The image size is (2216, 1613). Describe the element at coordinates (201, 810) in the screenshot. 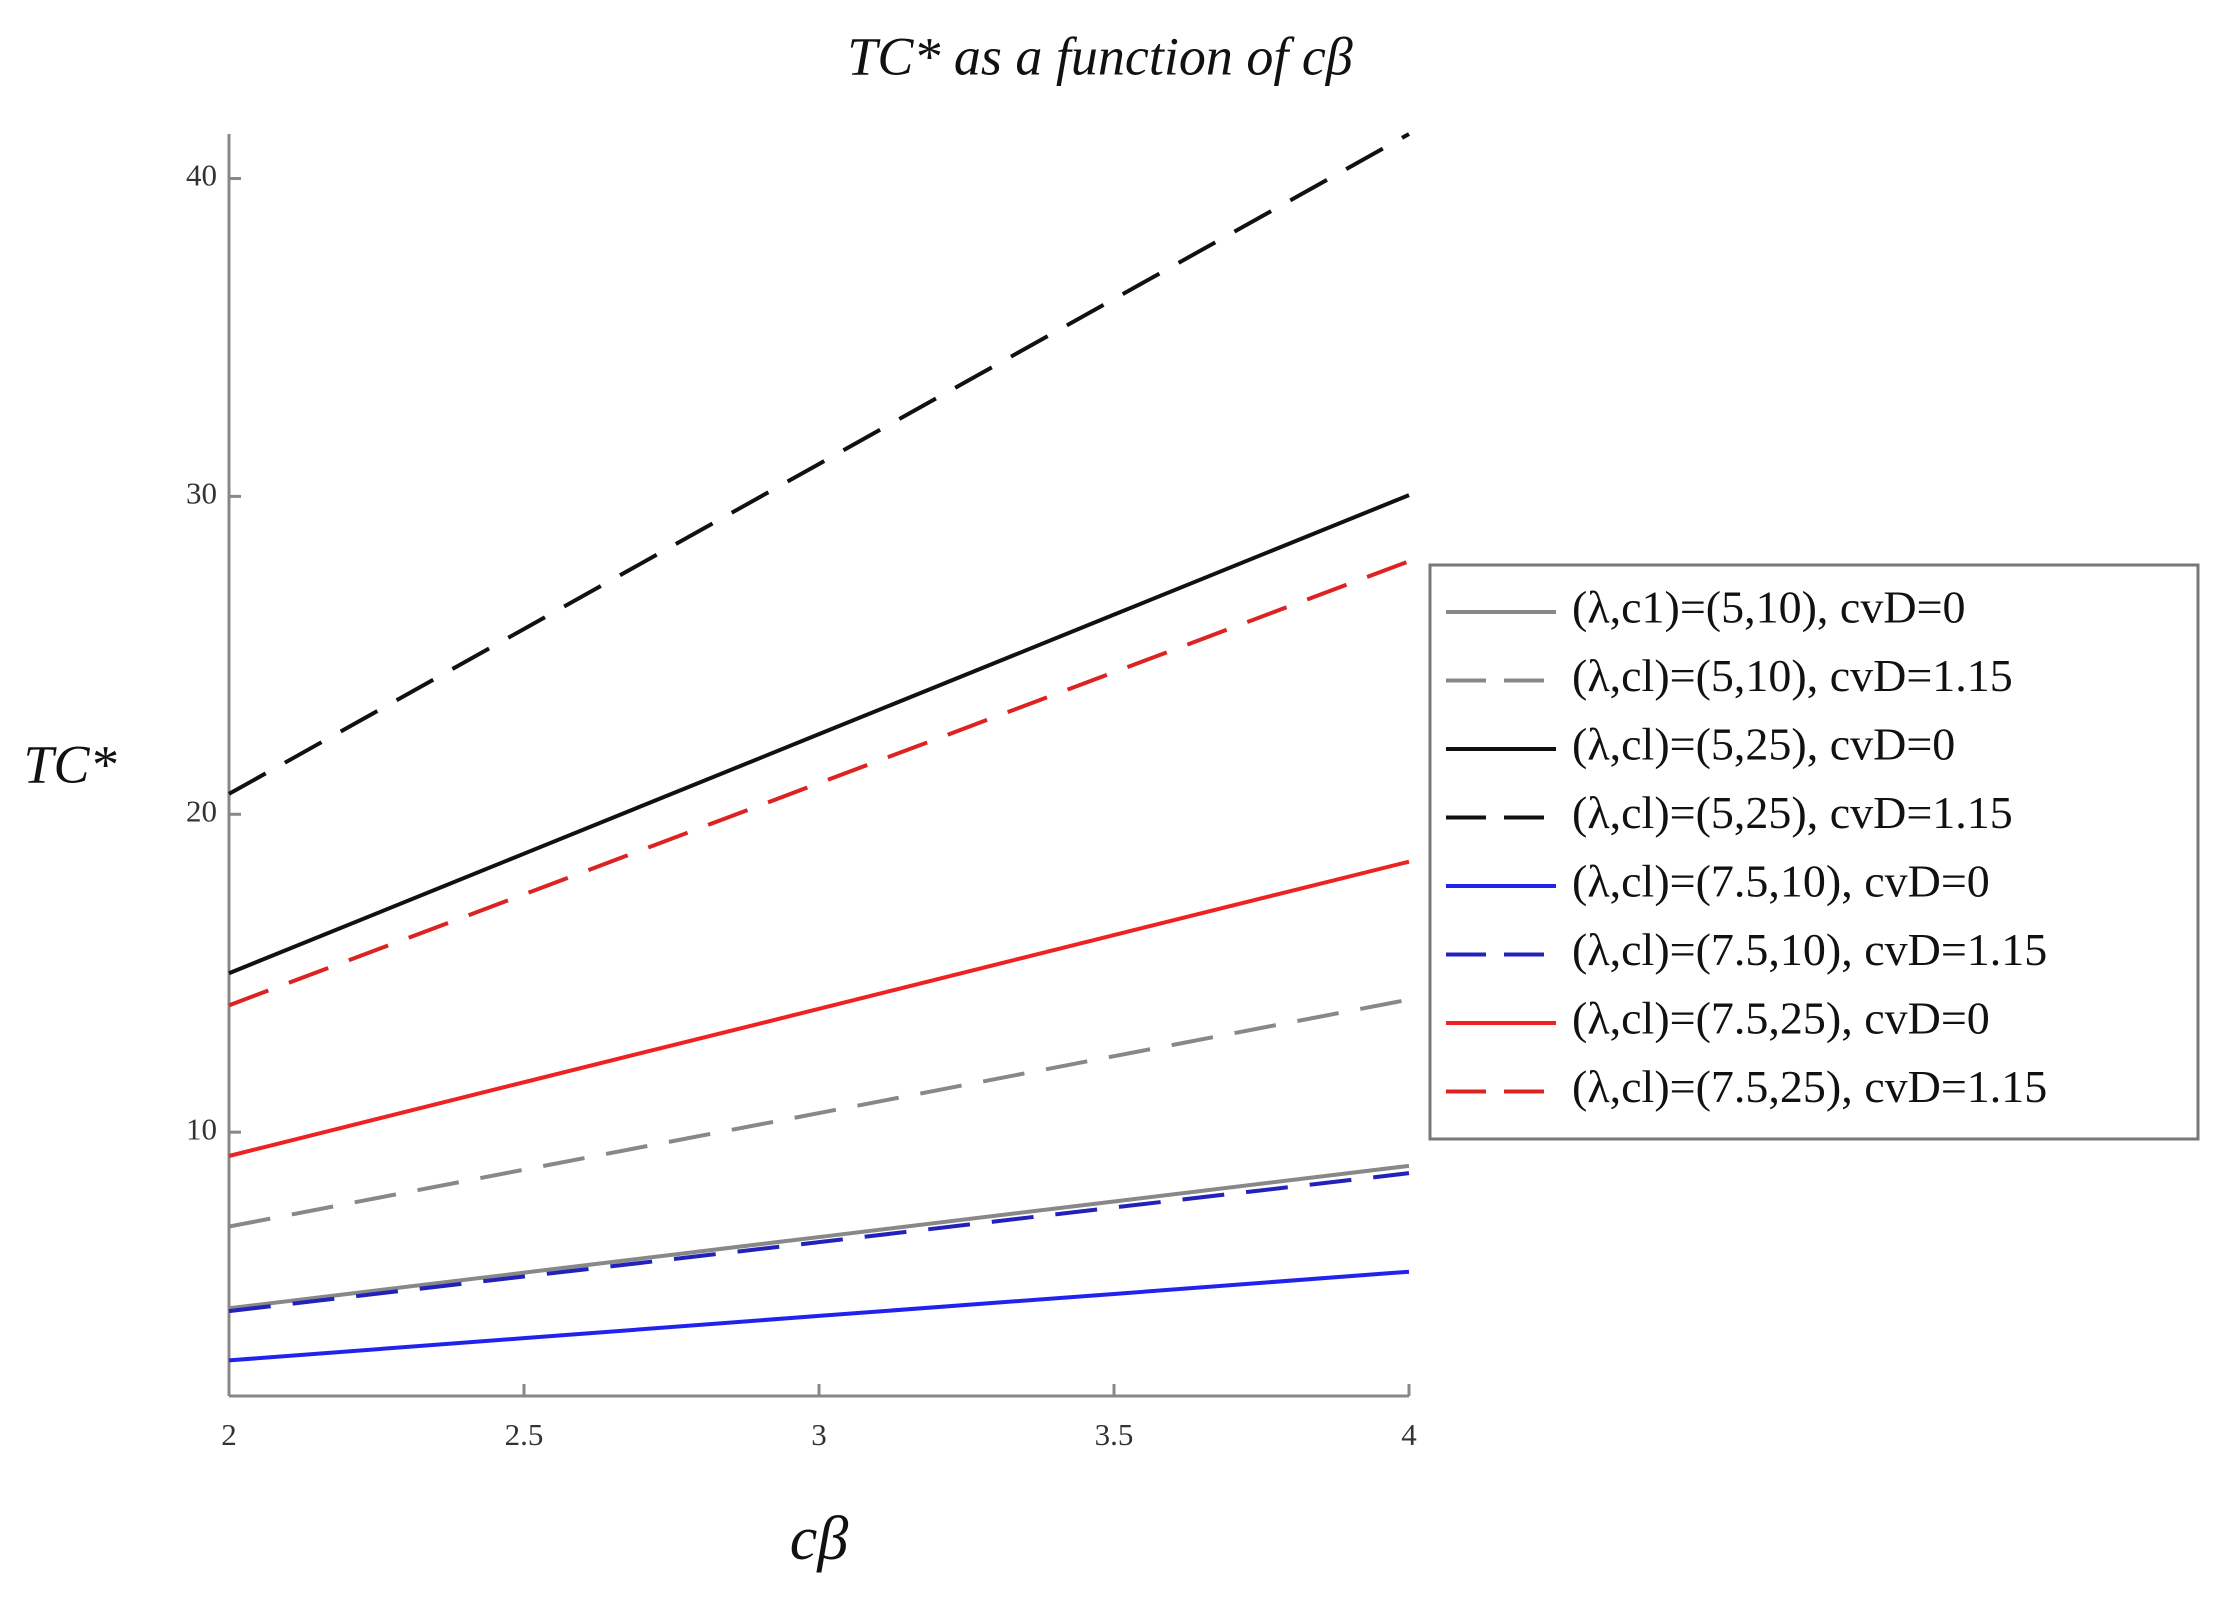

I see `y-tick-label: 20` at that location.